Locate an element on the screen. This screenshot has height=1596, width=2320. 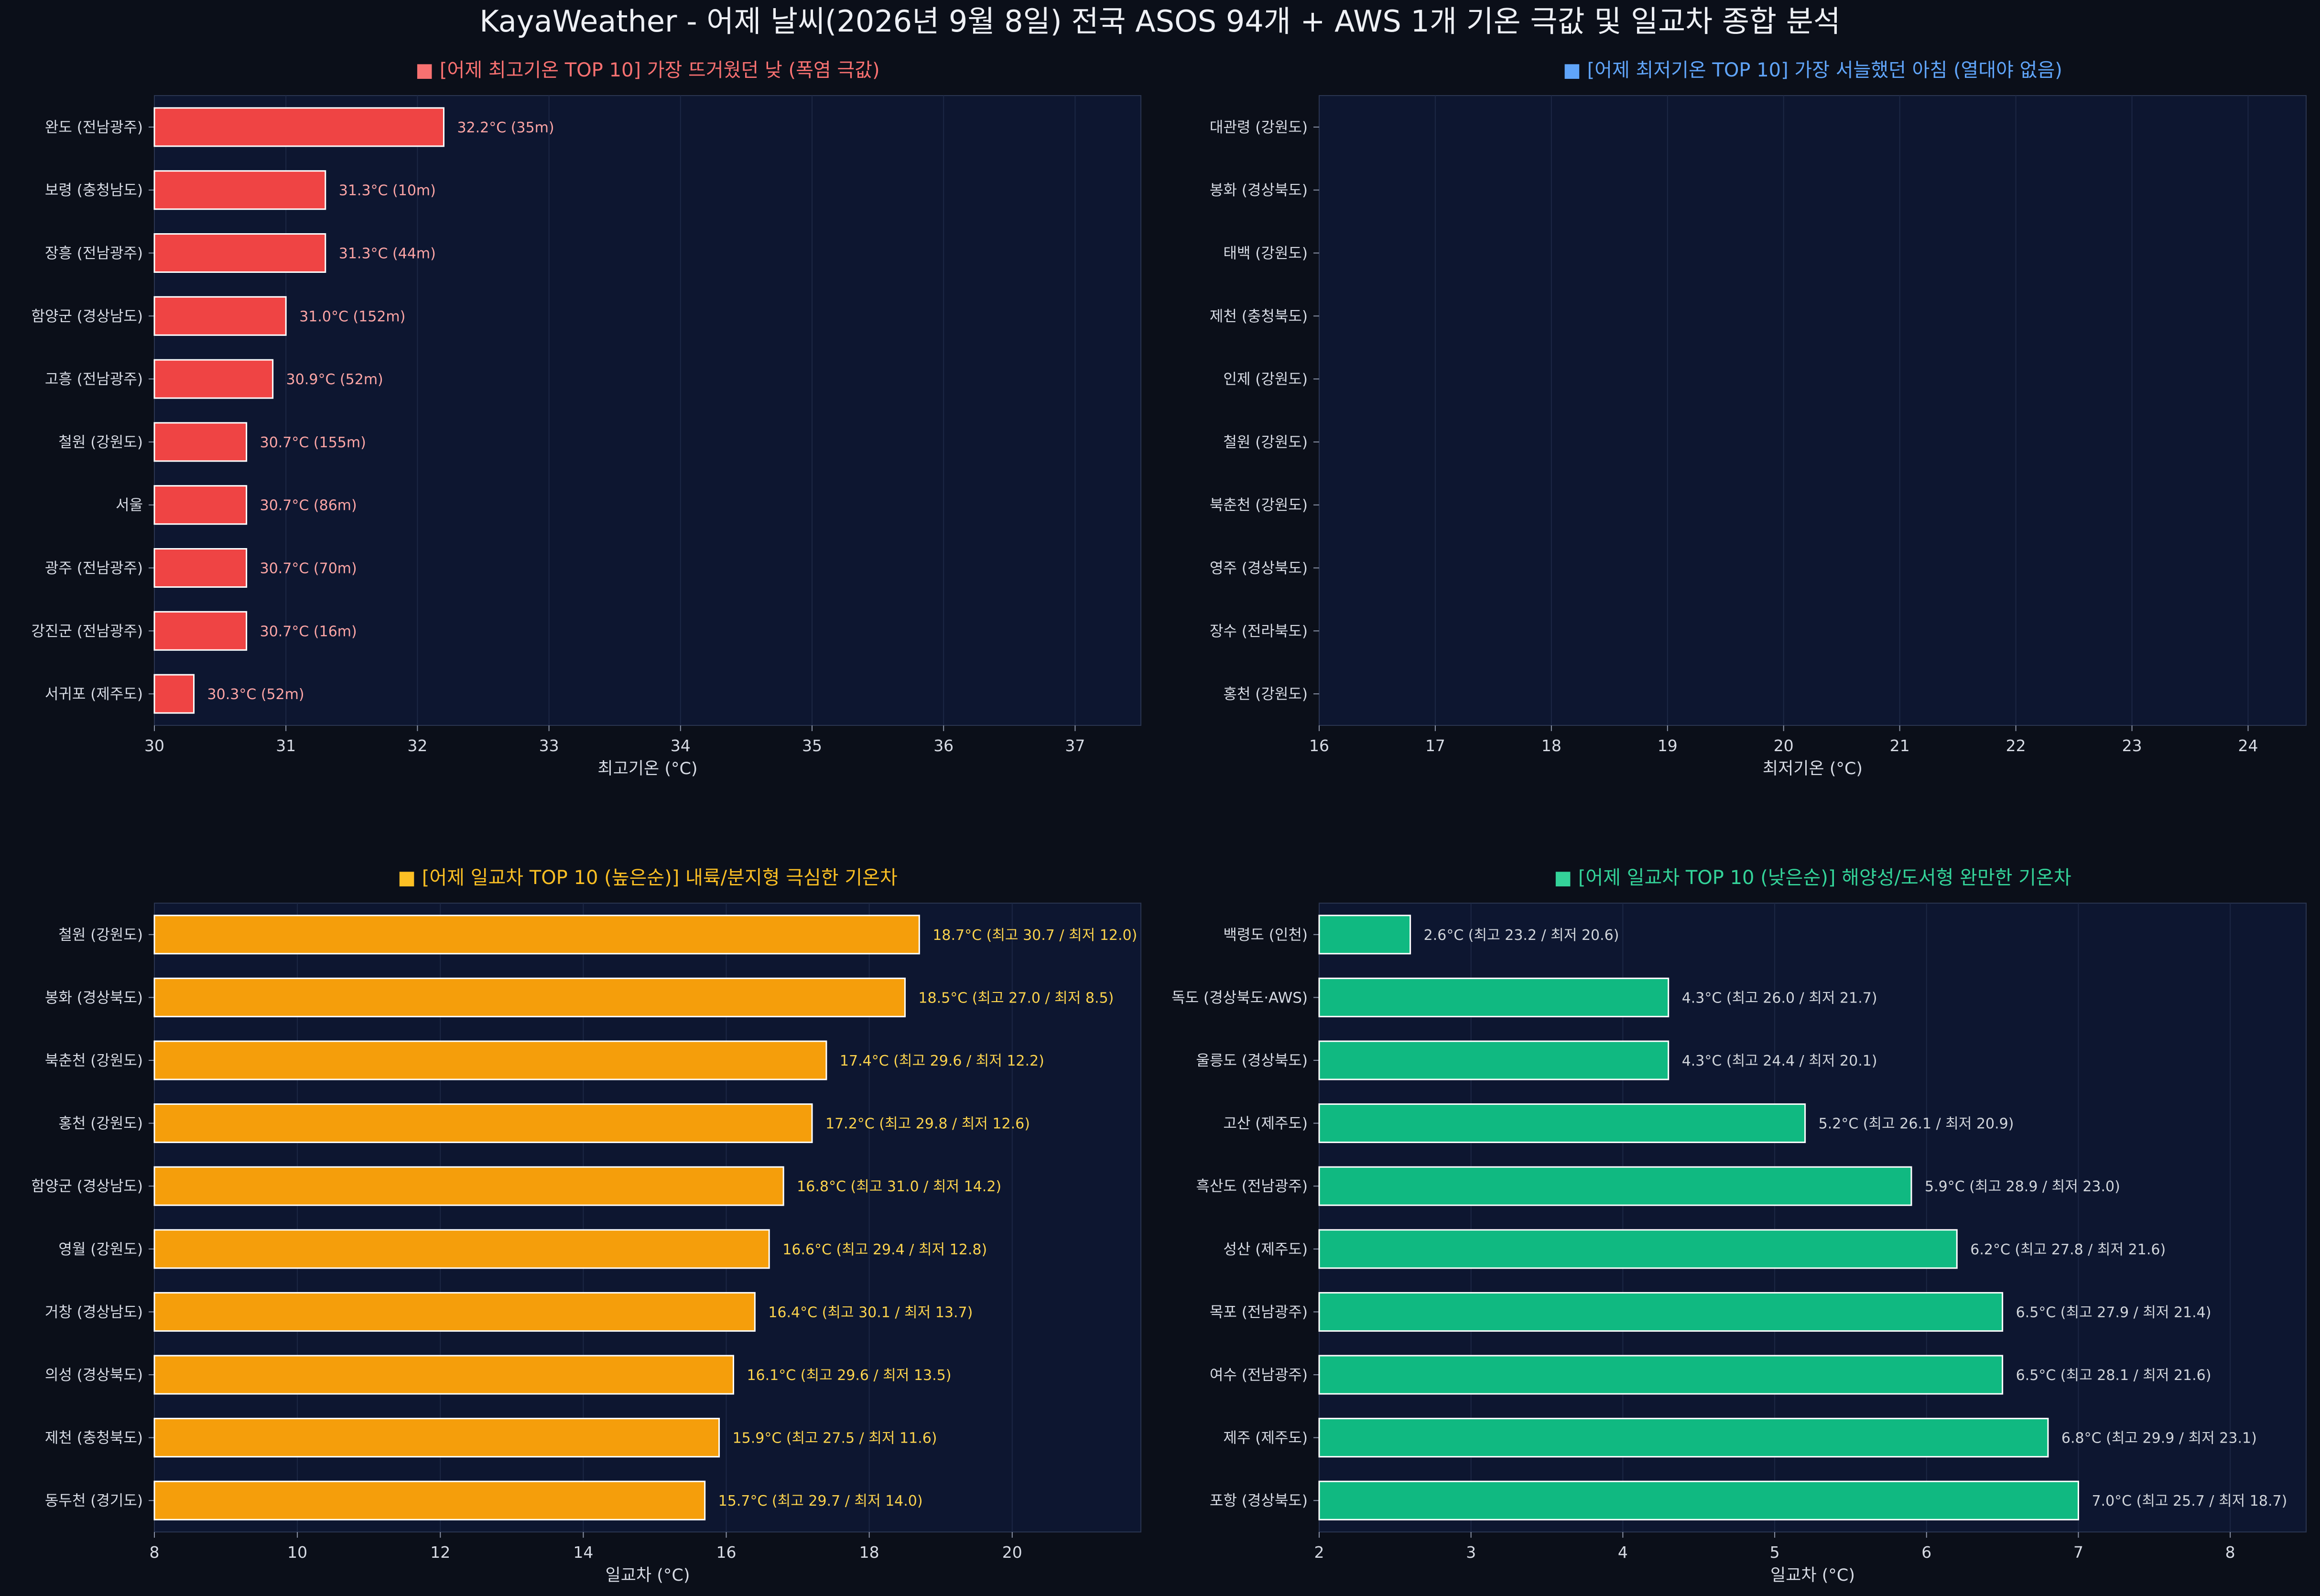
x-tick-label: 14 is located at coordinates (583, 1552).